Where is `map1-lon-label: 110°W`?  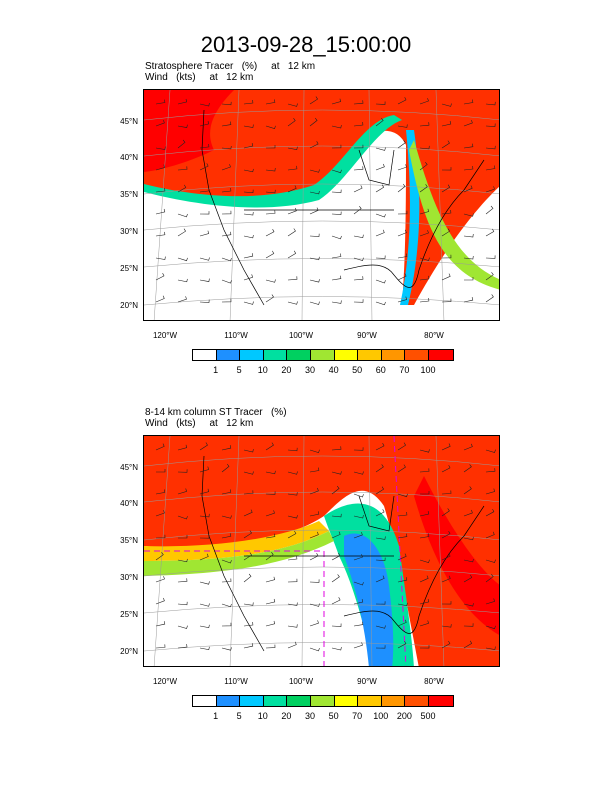 map1-lon-label: 110°W is located at coordinates (236, 335).